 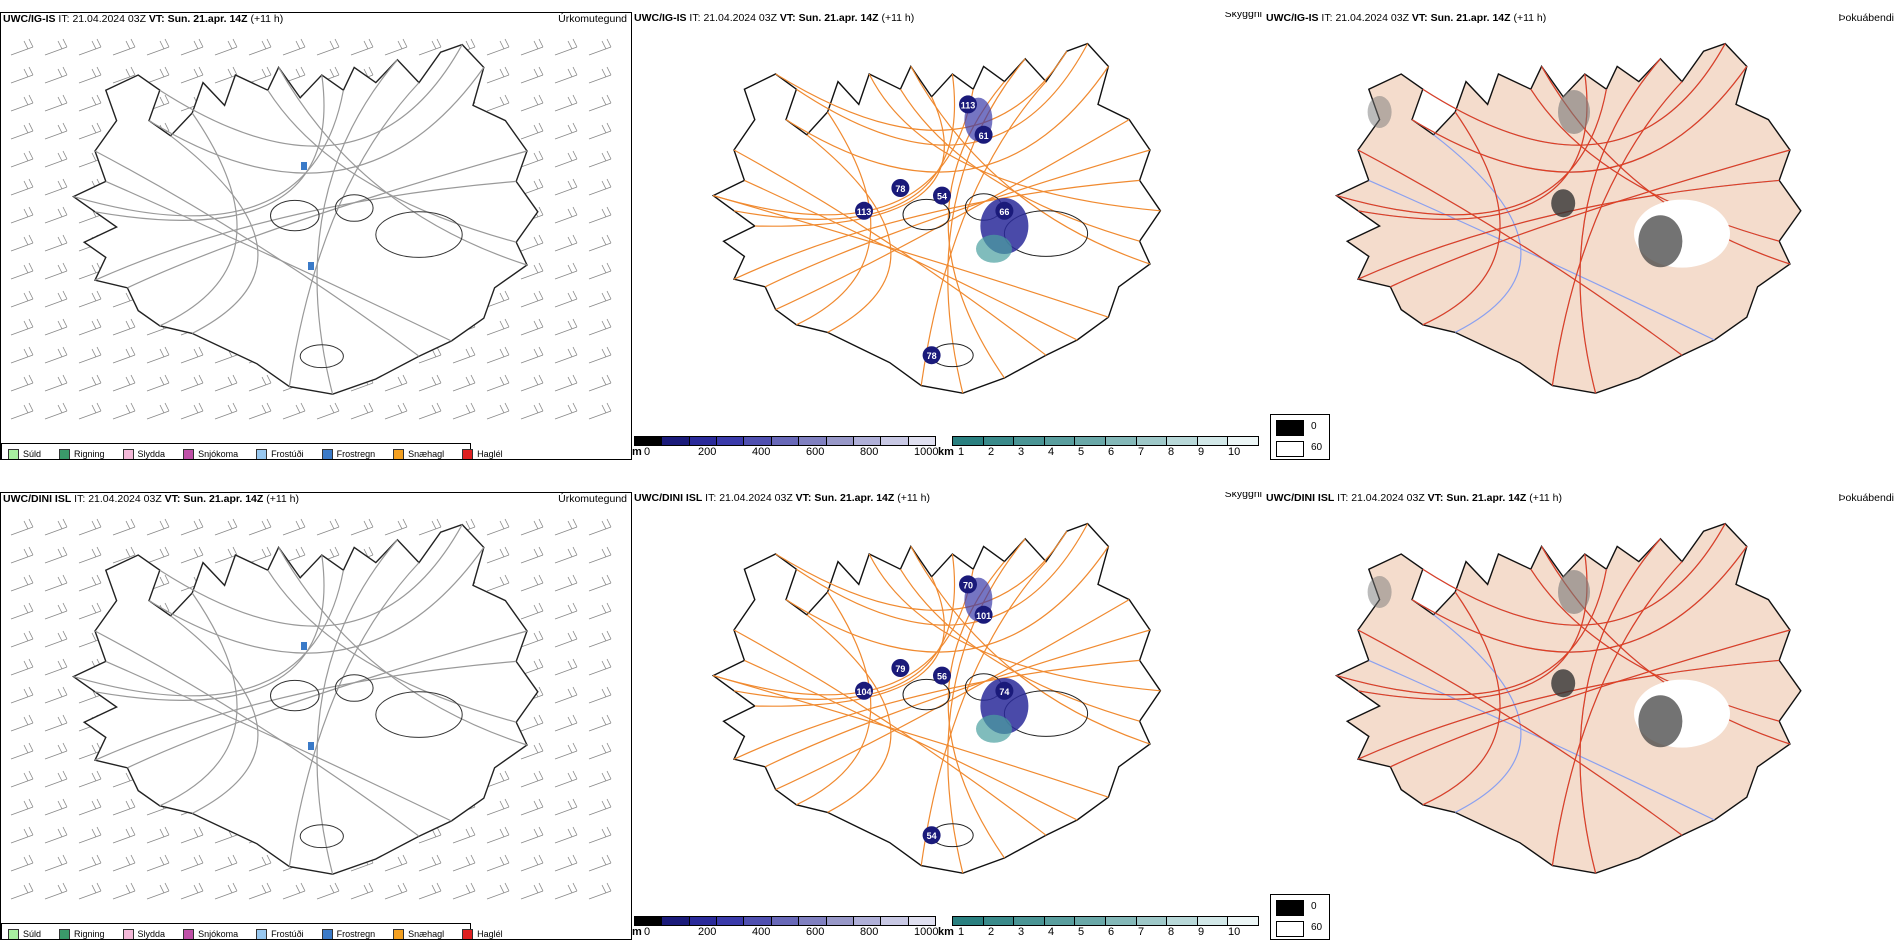 What do you see at coordinates (1317, 447) in the screenshot?
I see `fog-legend-label: 60` at bounding box center [1317, 447].